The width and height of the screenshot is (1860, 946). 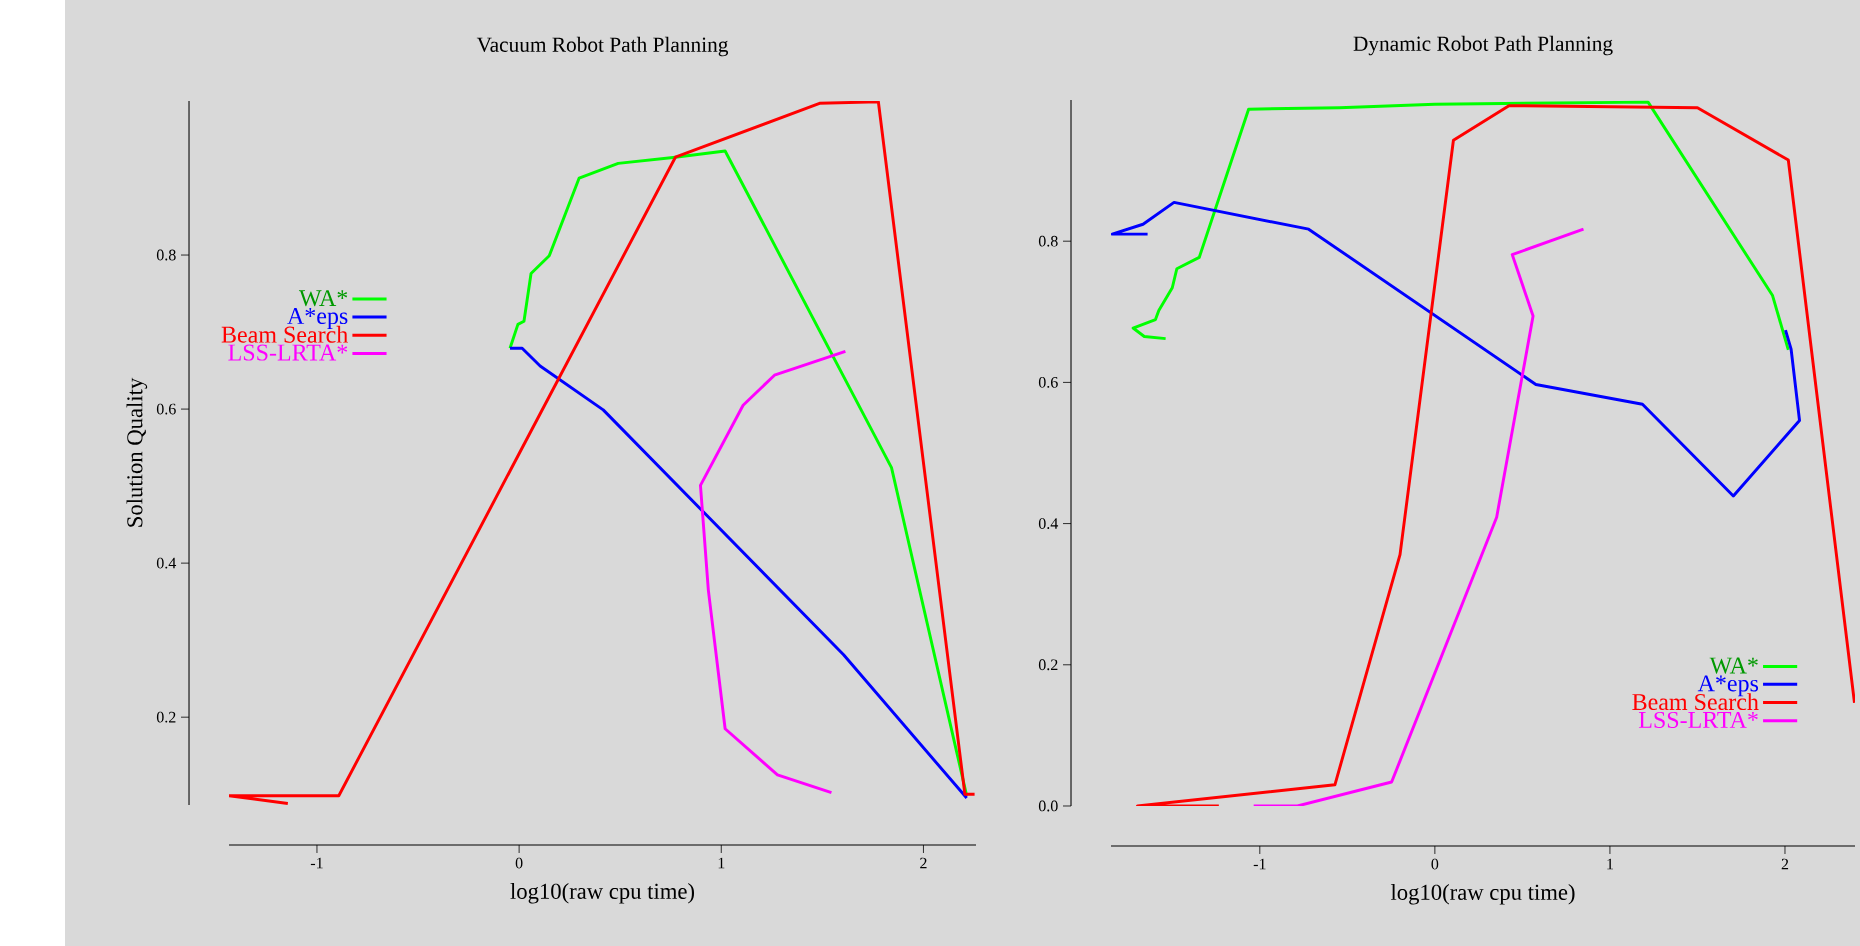 What do you see at coordinates (1048, 806) in the screenshot?
I see `y-tick-label: 0.0` at bounding box center [1048, 806].